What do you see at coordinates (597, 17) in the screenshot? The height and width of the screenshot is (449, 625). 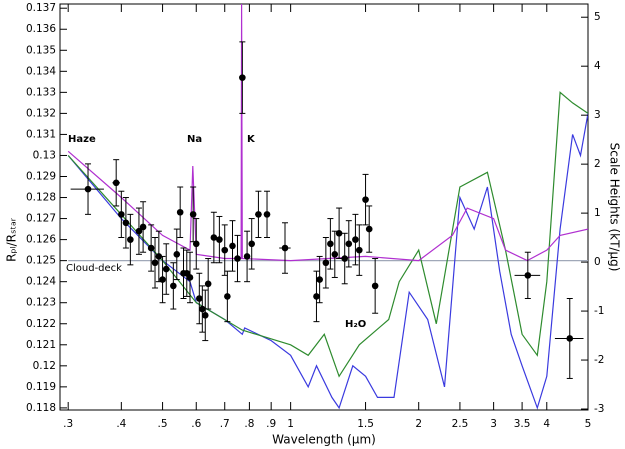 I see `y2-tick-label: 5` at bounding box center [597, 17].